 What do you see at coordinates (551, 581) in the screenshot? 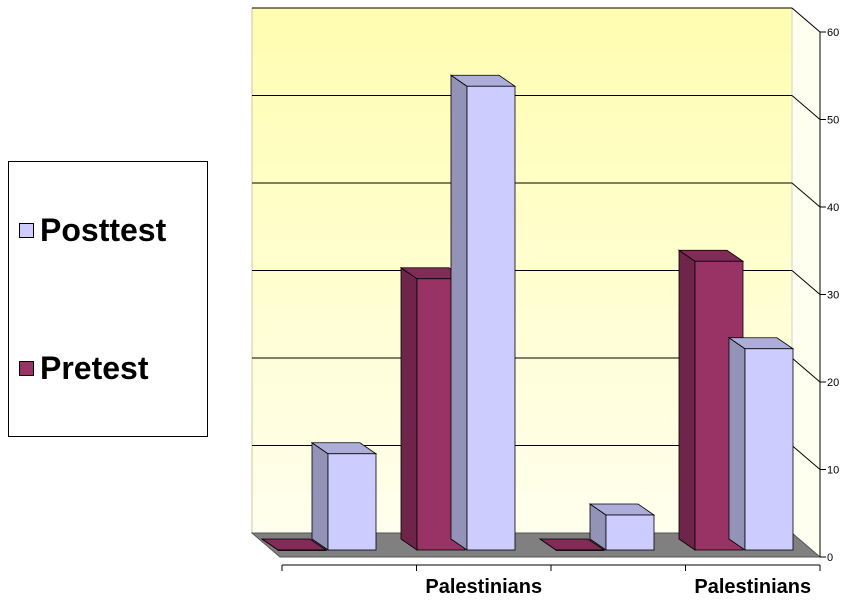
I see `category-axis: Palestinians Palestinians` at bounding box center [551, 581].